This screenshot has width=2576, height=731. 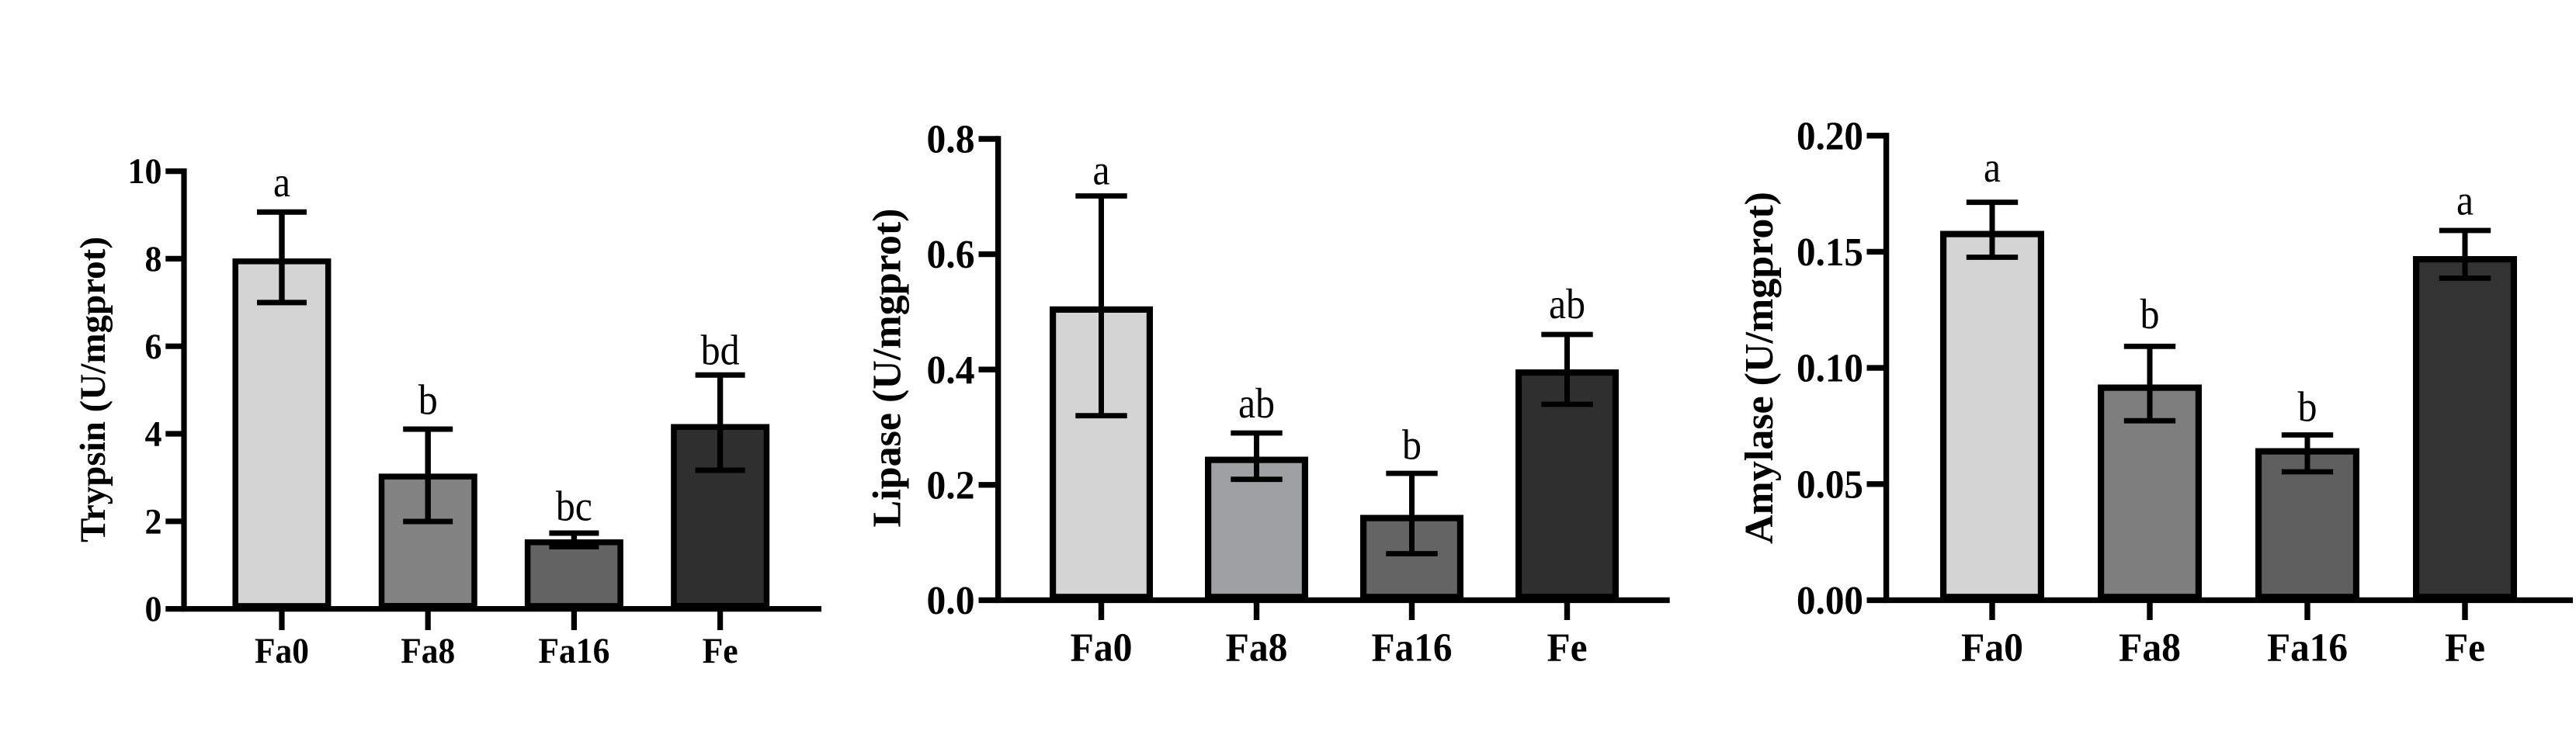 I want to click on svg-text: 0.00, so click(x=1830, y=601).